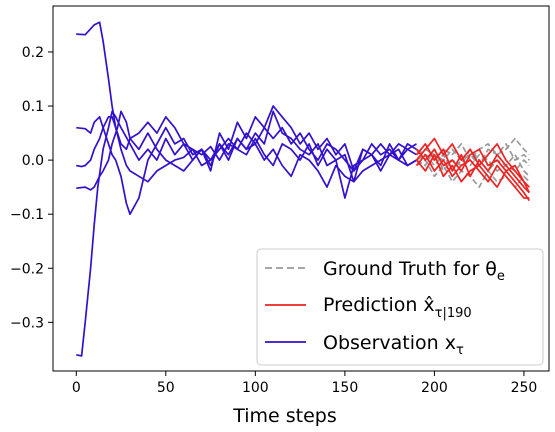 This screenshot has height=432, width=555. What do you see at coordinates (304, 383) in the screenshot?
I see `x-axis: 0 50 100 150 200 250` at bounding box center [304, 383].